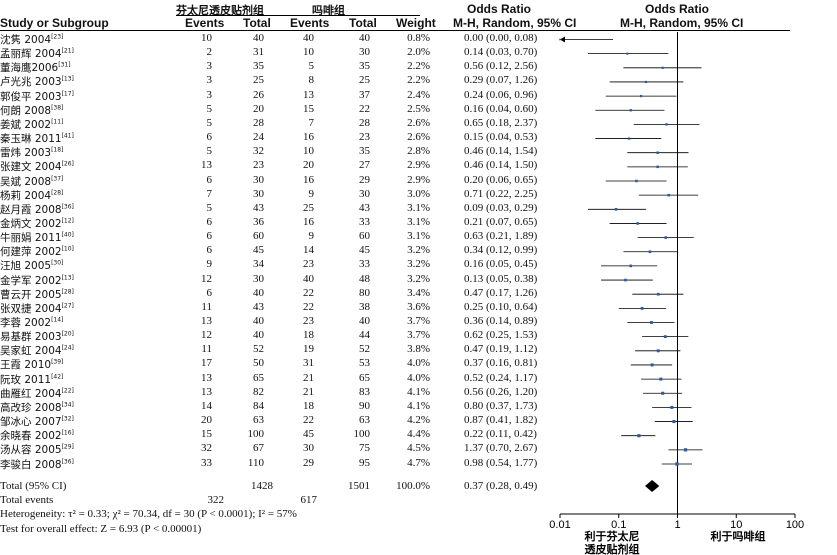 Image resolution: width=837 pixels, height=555 pixels. Describe the element at coordinates (364, 165) in the screenshot. I see `total2-cell: 27` at that location.